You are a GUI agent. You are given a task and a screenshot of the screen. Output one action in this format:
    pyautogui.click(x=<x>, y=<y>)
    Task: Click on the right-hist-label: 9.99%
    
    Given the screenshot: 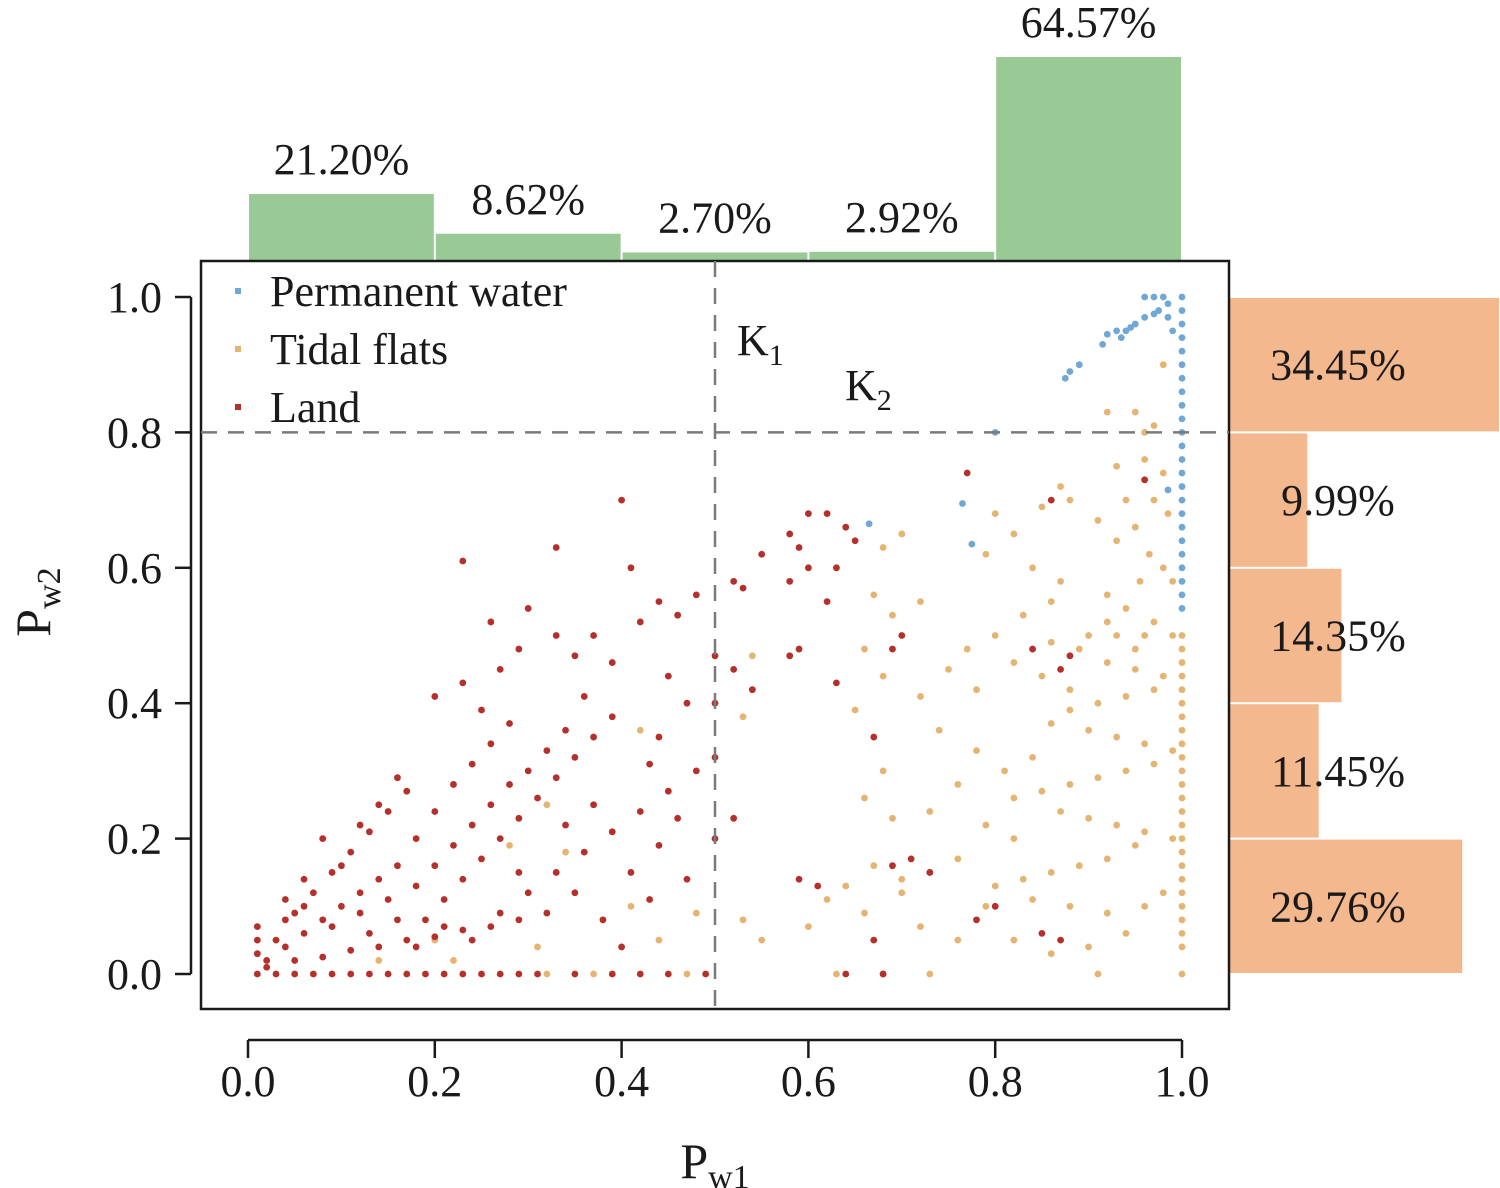 What is the action you would take?
    pyautogui.click(x=1338, y=500)
    